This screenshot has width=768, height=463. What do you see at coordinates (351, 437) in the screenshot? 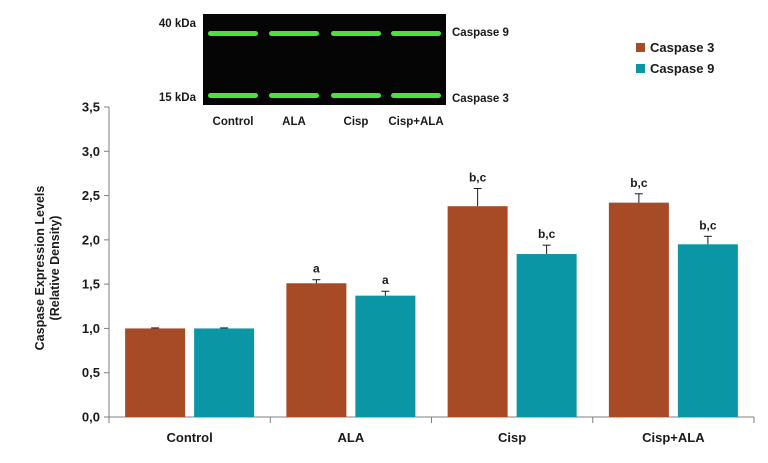
I see `x-tick-label: ALA` at bounding box center [351, 437].